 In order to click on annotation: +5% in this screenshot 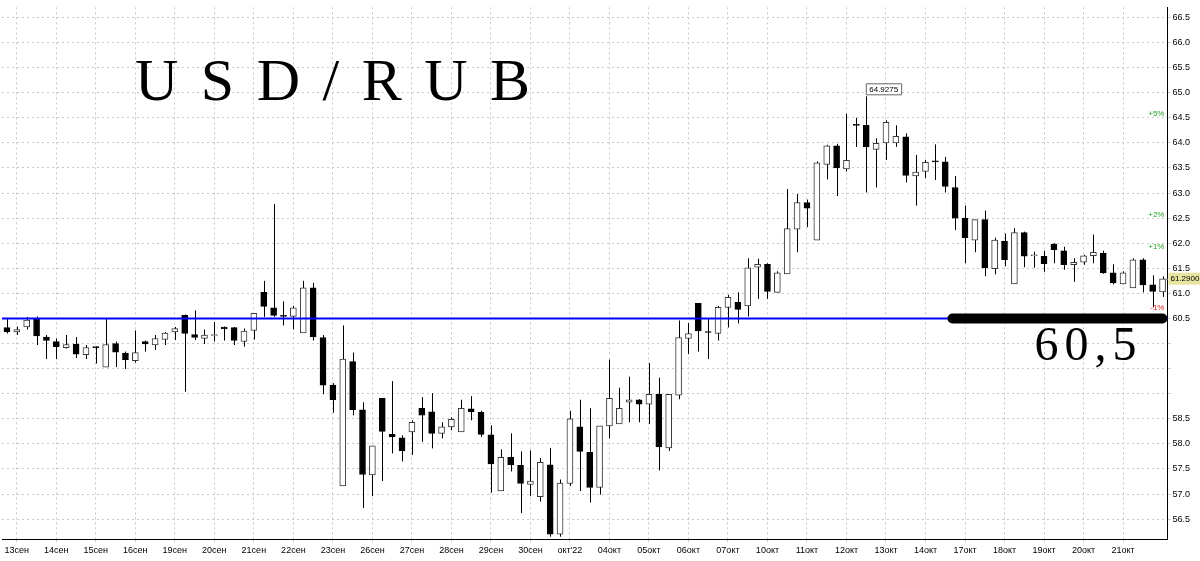, I will do `click(1156, 113)`.